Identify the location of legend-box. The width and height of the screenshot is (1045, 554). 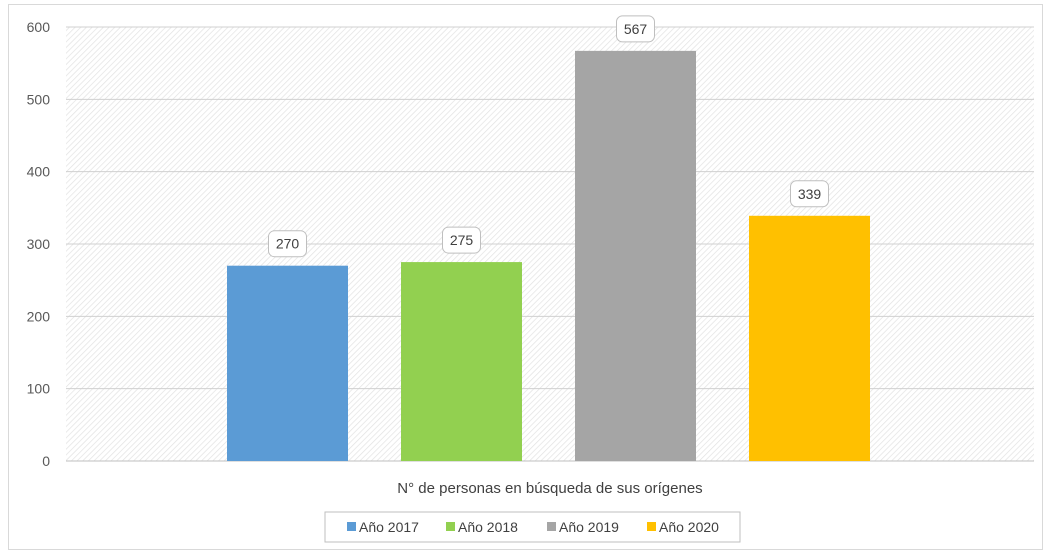
(532, 527).